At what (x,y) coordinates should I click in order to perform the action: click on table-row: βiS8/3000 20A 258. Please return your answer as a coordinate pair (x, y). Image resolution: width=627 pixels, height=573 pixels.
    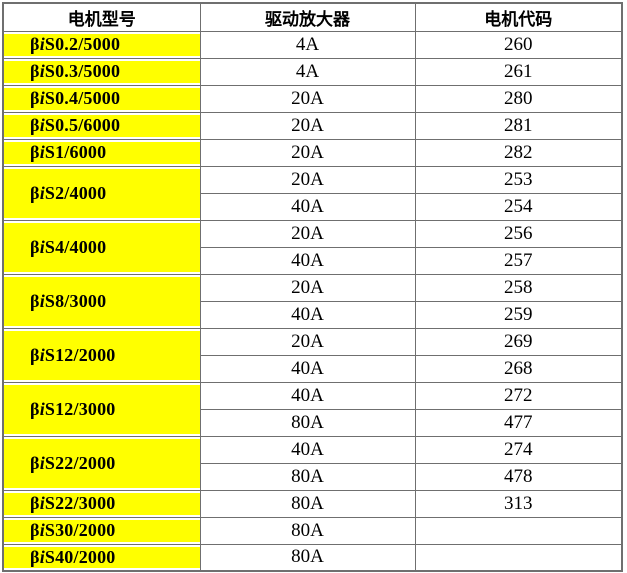
    Looking at the image, I should click on (312, 301).